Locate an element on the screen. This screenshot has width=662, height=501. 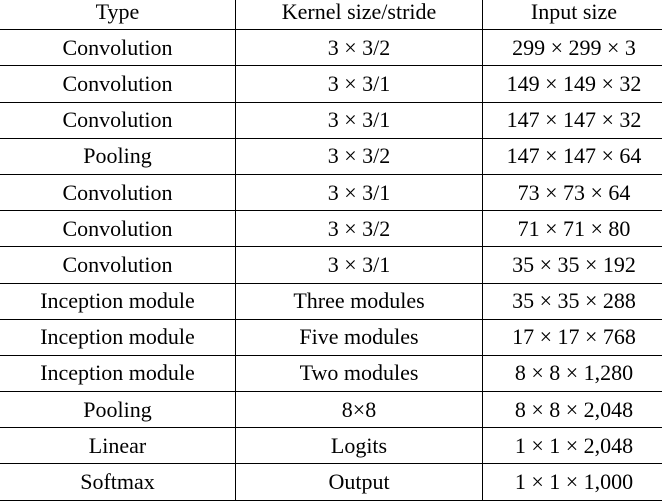
cell-input-size: 71 × 71 × 80 is located at coordinates (572, 229).